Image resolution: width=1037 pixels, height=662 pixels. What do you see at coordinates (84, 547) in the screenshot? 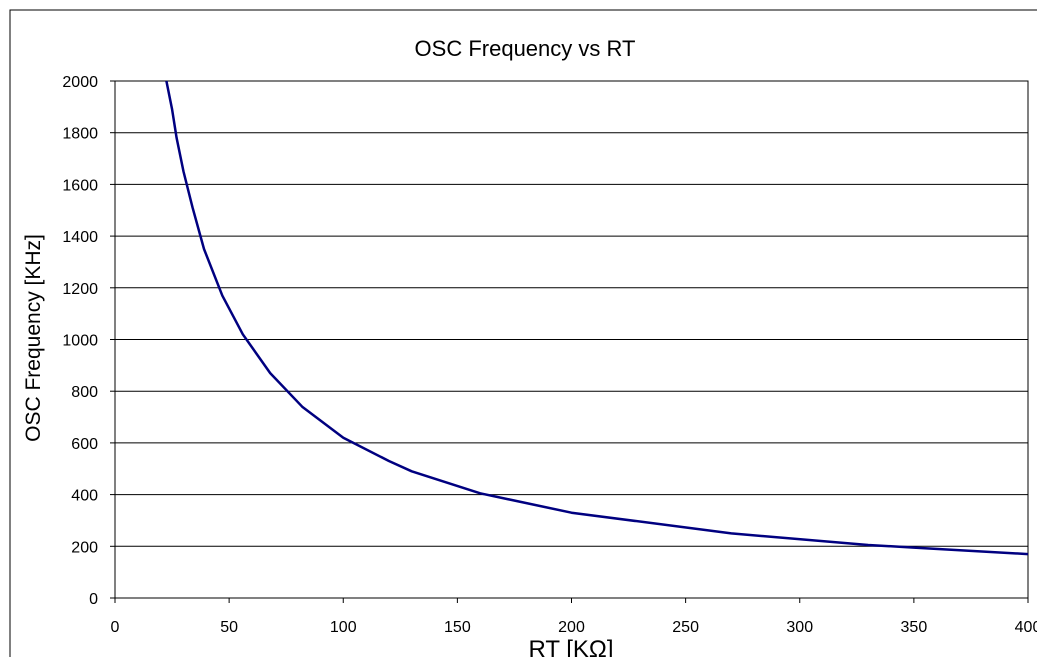
I see `y-tick-label: 200` at bounding box center [84, 547].